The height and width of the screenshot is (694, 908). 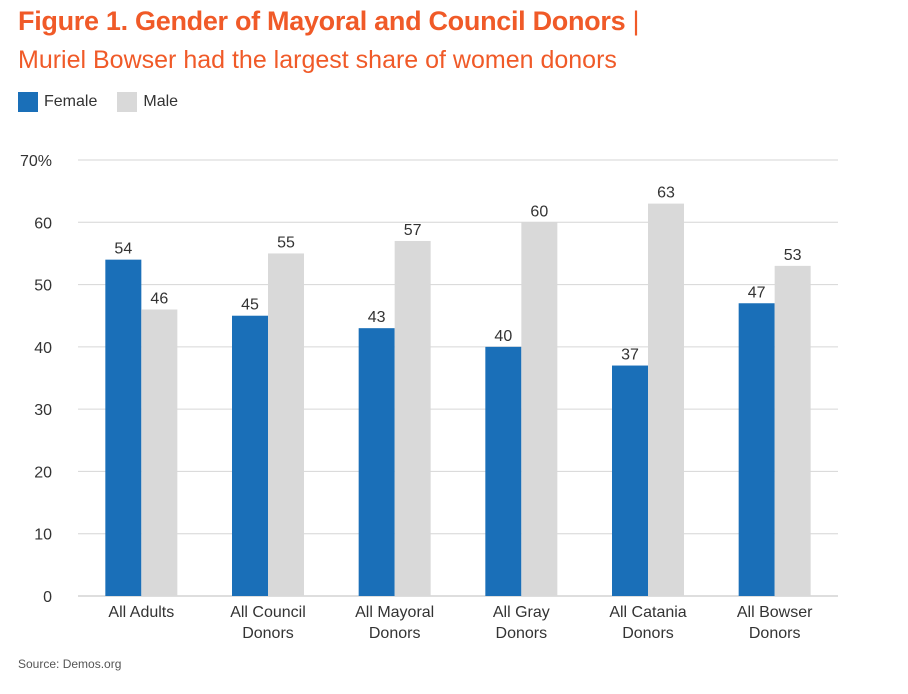 I want to click on data-label-female: 54, so click(x=123, y=249).